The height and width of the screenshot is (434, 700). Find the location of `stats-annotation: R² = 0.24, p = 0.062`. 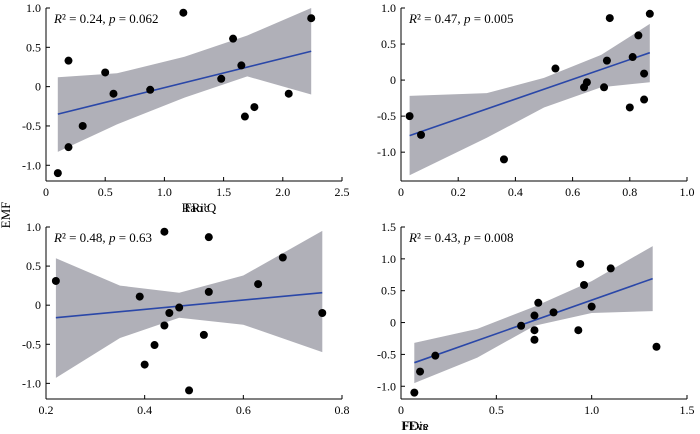

stats-annotation: R² = 0.24, p = 0.062 is located at coordinates (106, 18).